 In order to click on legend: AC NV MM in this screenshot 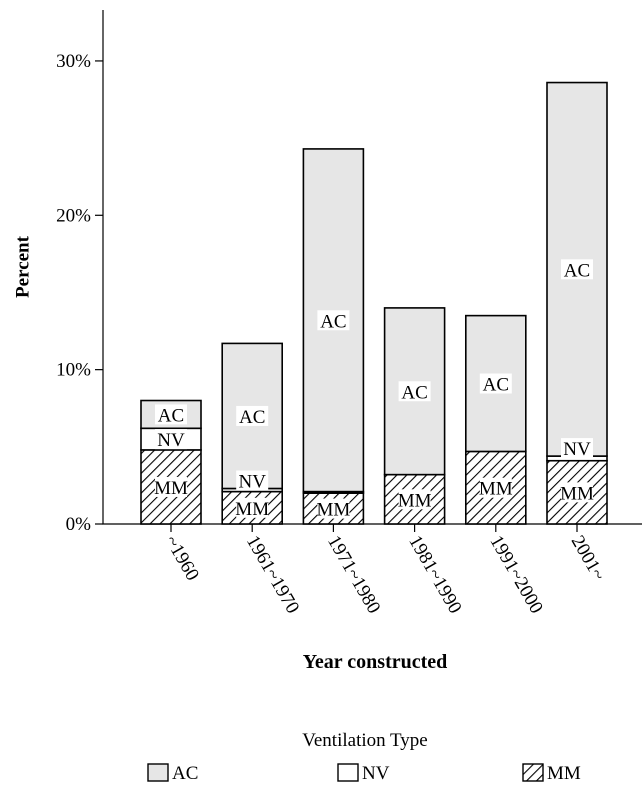, I will do `click(364, 773)`.